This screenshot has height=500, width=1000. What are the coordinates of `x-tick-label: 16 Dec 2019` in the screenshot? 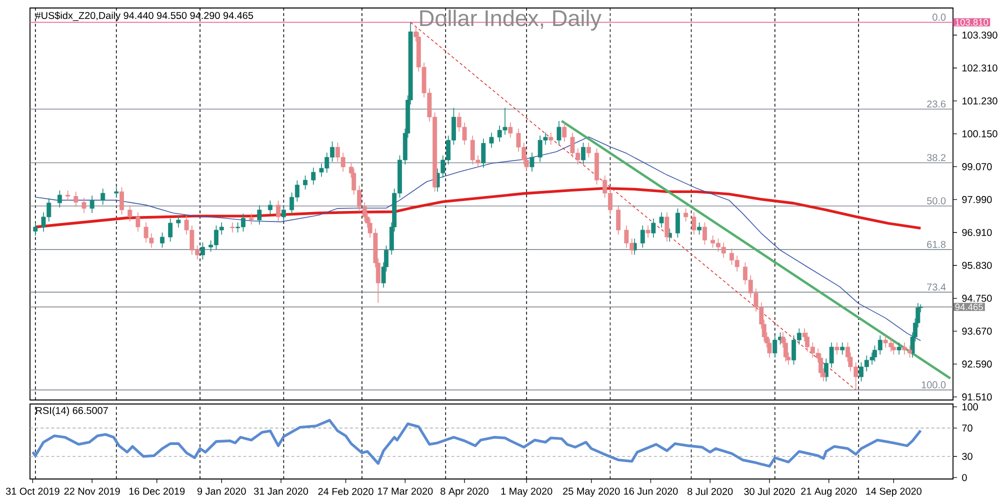 It's located at (157, 491).